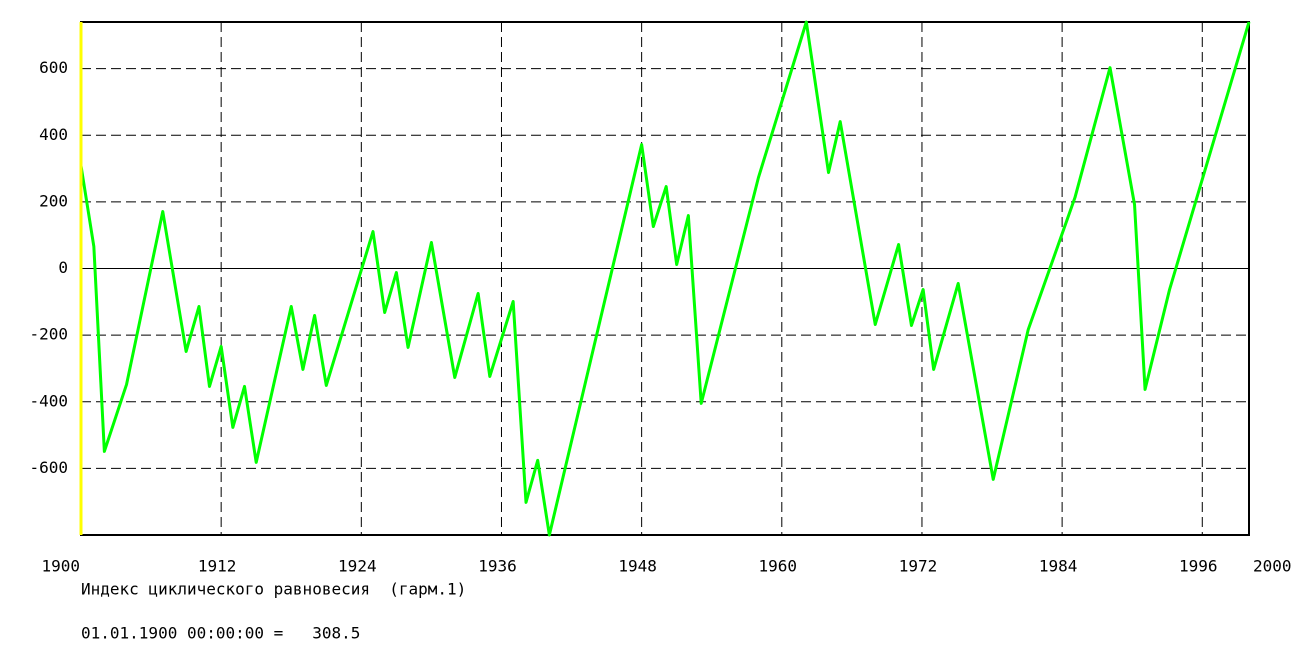  I want to click on y-tick-label: 0, so click(63, 267).